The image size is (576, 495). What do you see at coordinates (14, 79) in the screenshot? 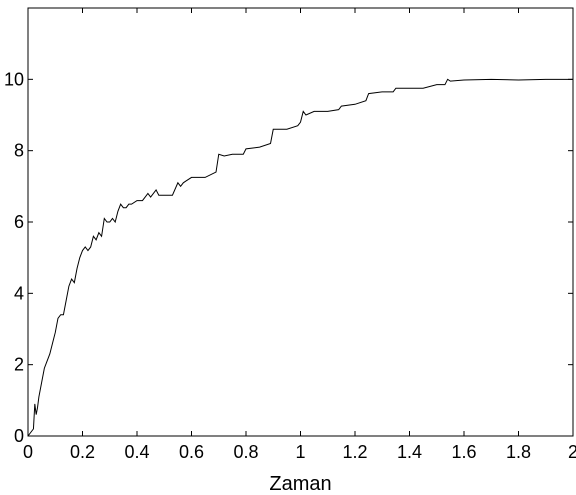
I see `y-tick-label: 10` at bounding box center [14, 79].